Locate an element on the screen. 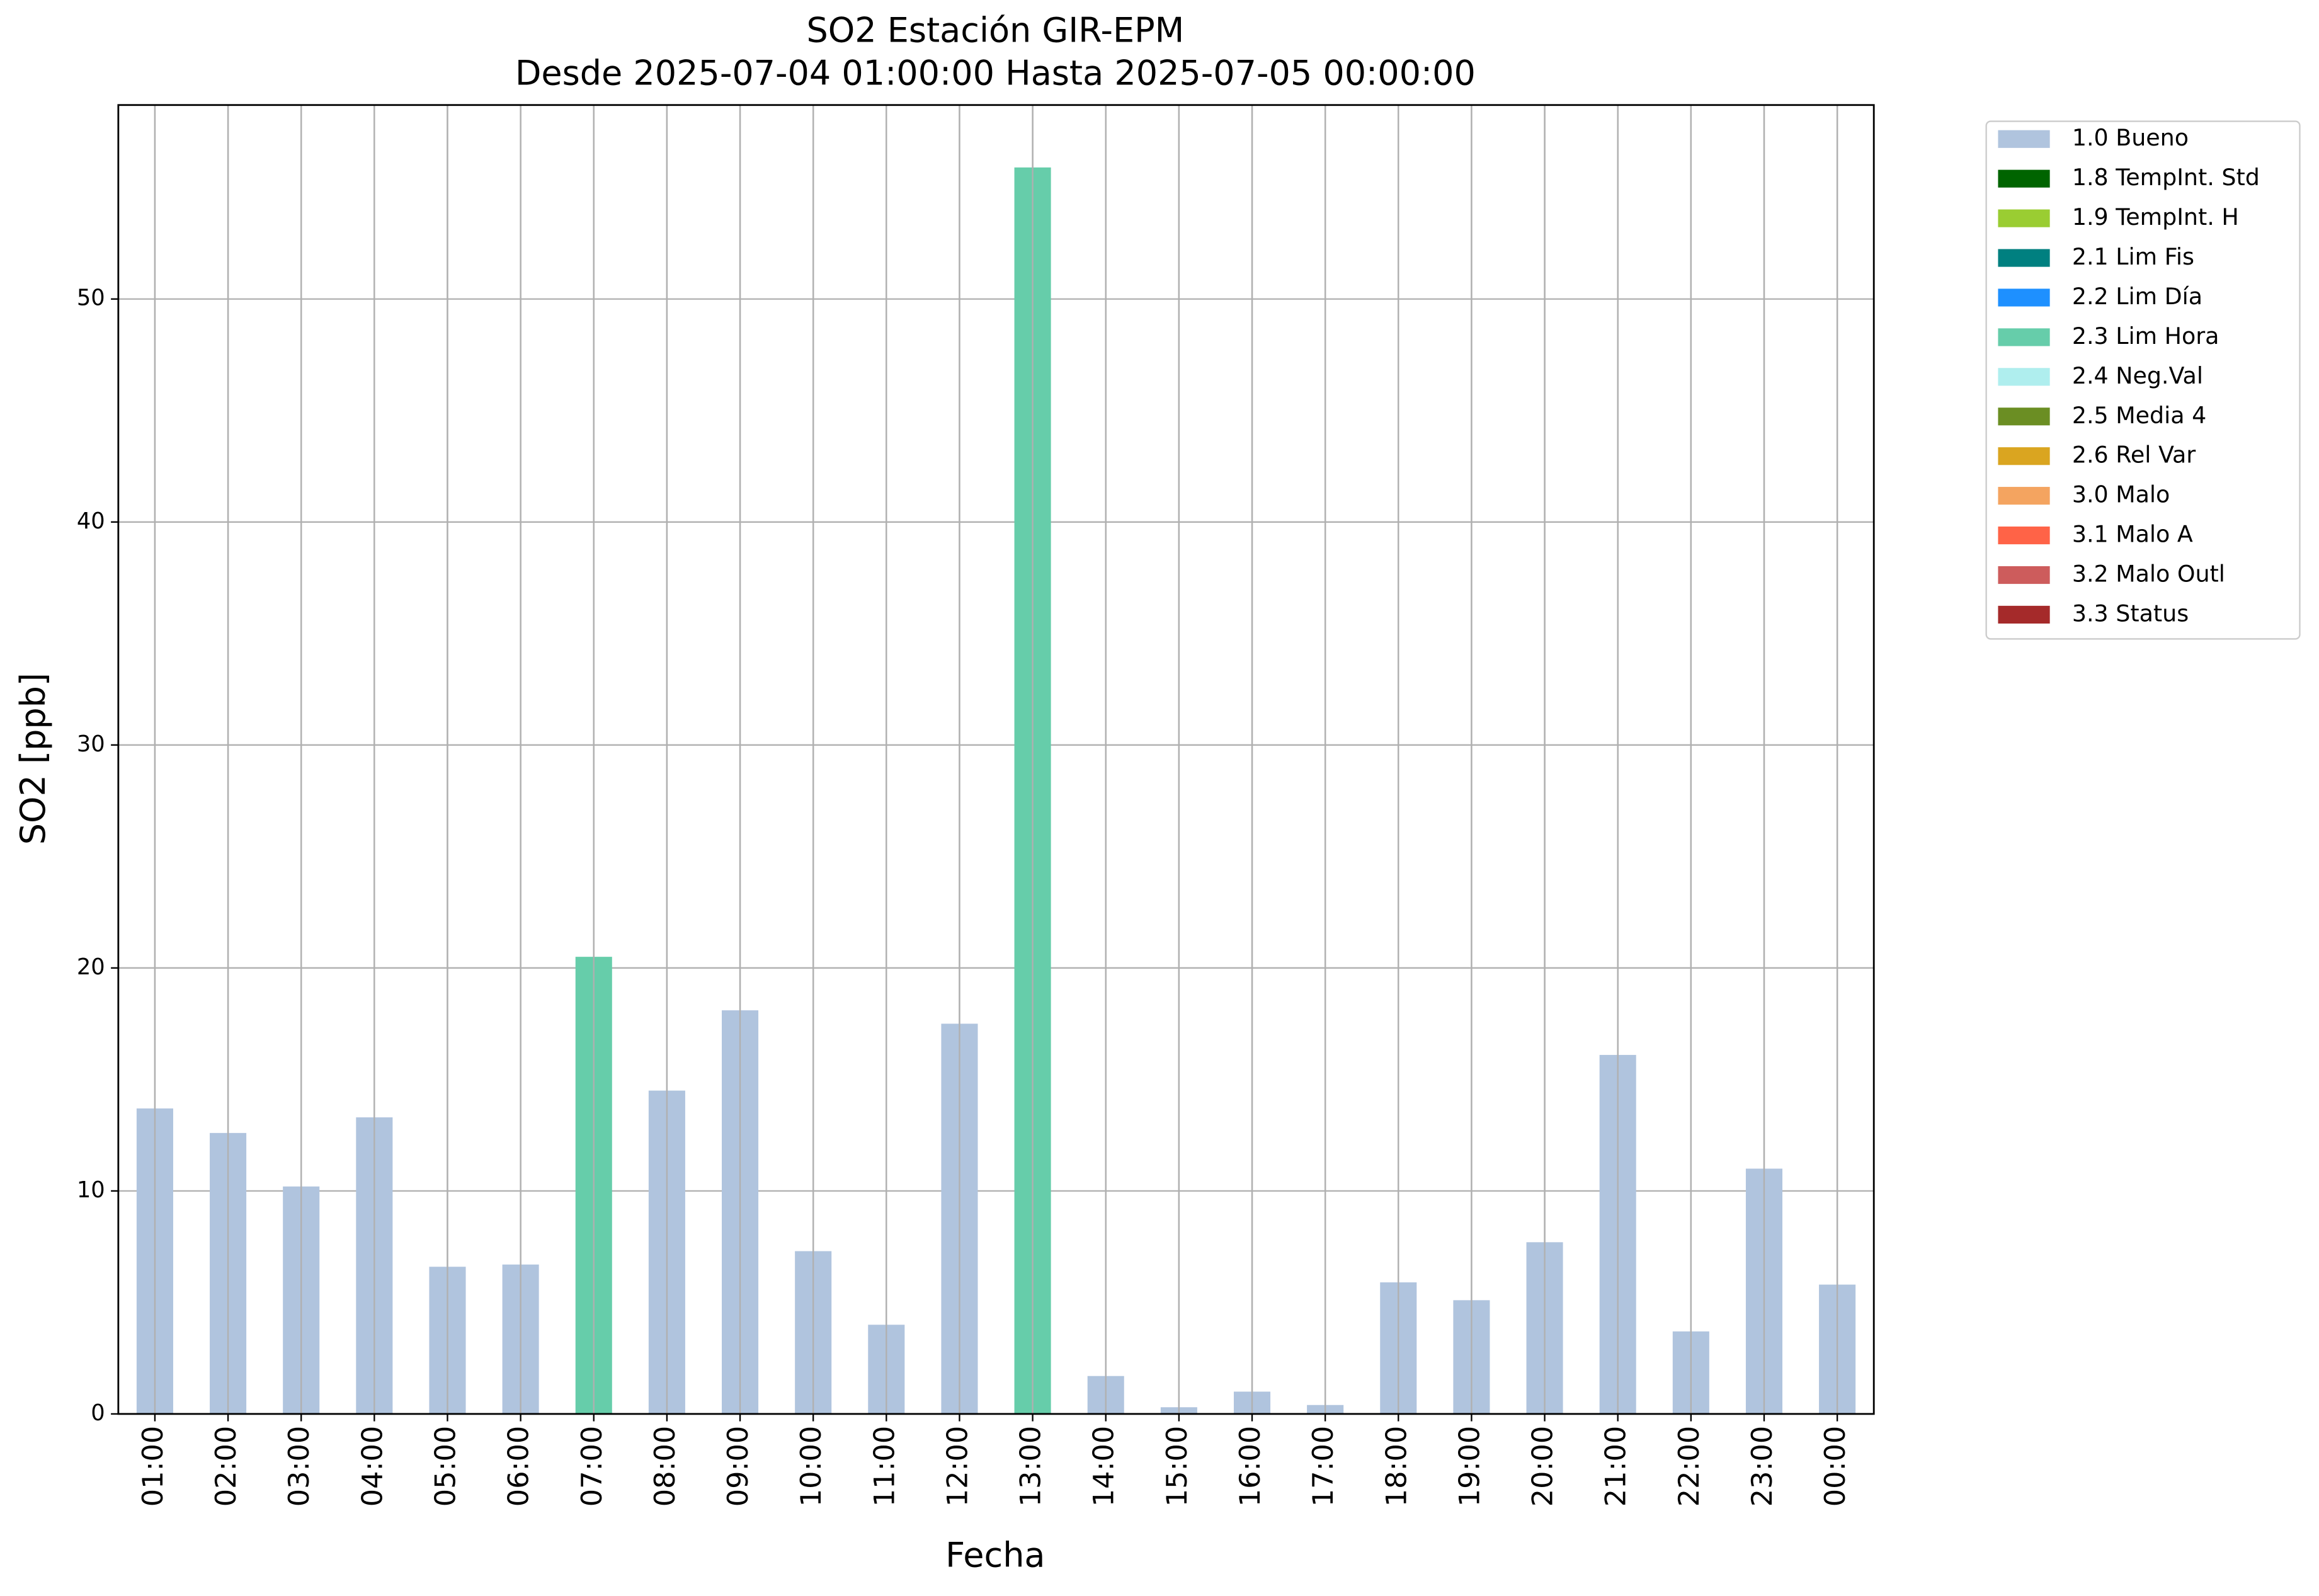  legend-label: 3.0 Malo is located at coordinates (2121, 494).